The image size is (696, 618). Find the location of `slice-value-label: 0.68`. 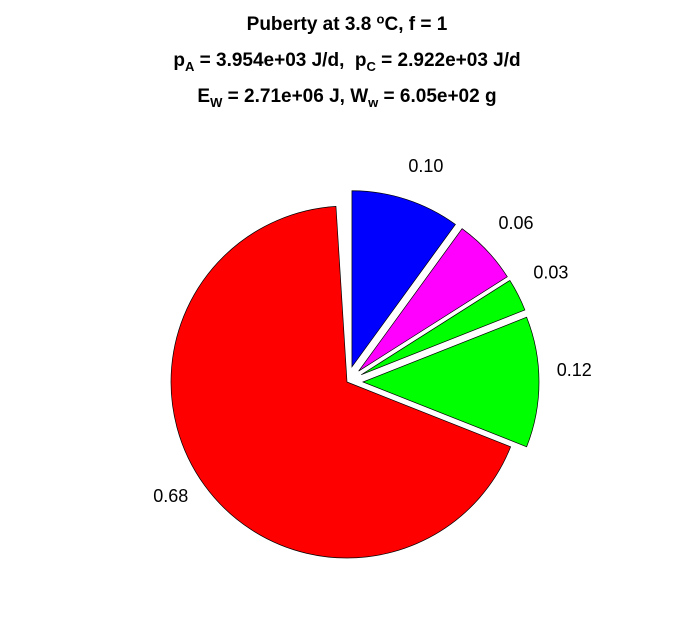

slice-value-label: 0.68 is located at coordinates (170, 496).